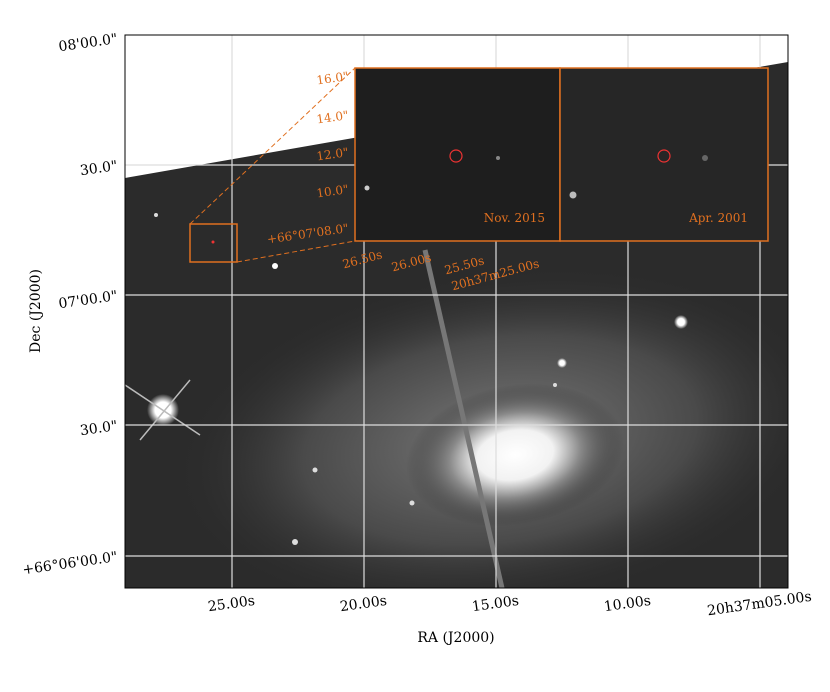 The width and height of the screenshot is (830, 692). Describe the element at coordinates (333, 191) in the screenshot. I see `inset-y-tick-label: 10.0"` at that location.